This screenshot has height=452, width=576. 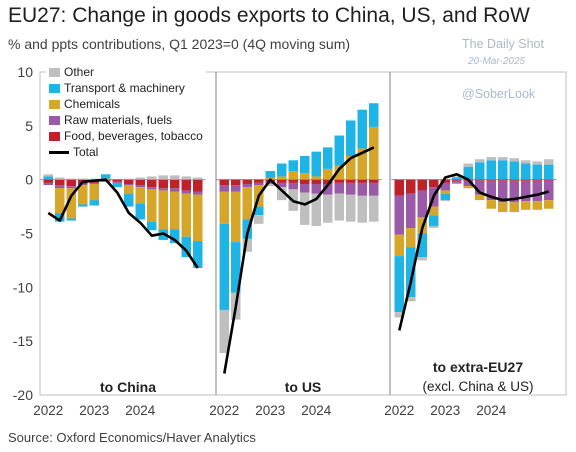 I want to click on legend-label: Chemicals, so click(x=92, y=104).